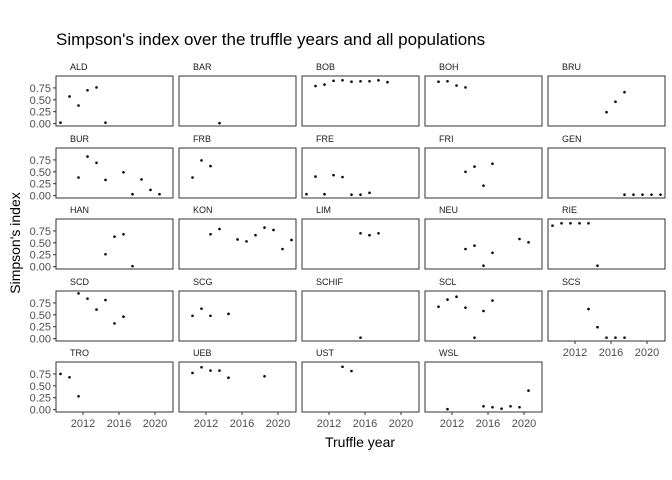 This screenshot has height=480, width=672. Describe the element at coordinates (203, 210) in the screenshot. I see `facet-label-kon: KON` at that location.